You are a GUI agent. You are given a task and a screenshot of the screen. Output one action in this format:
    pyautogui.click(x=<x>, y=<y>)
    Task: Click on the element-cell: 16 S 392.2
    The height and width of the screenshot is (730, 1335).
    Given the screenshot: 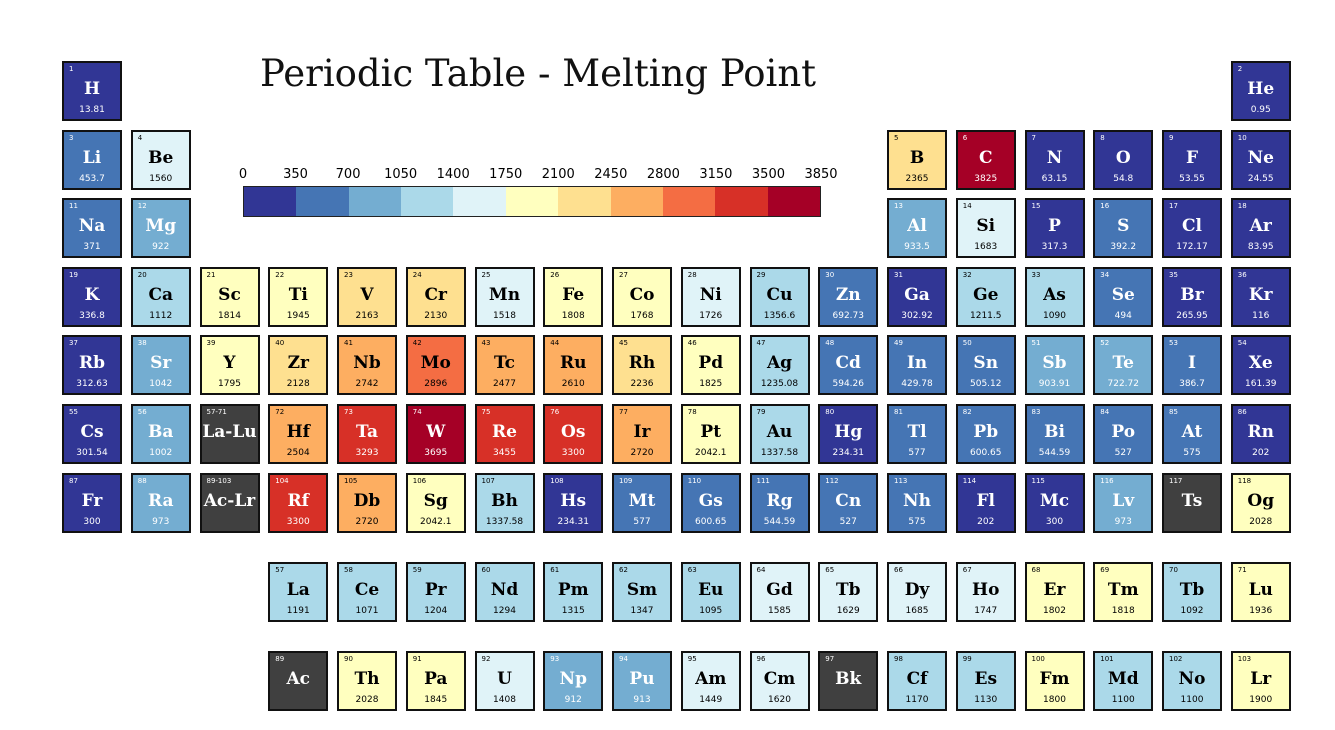 What is the action you would take?
    pyautogui.click(x=1123, y=228)
    